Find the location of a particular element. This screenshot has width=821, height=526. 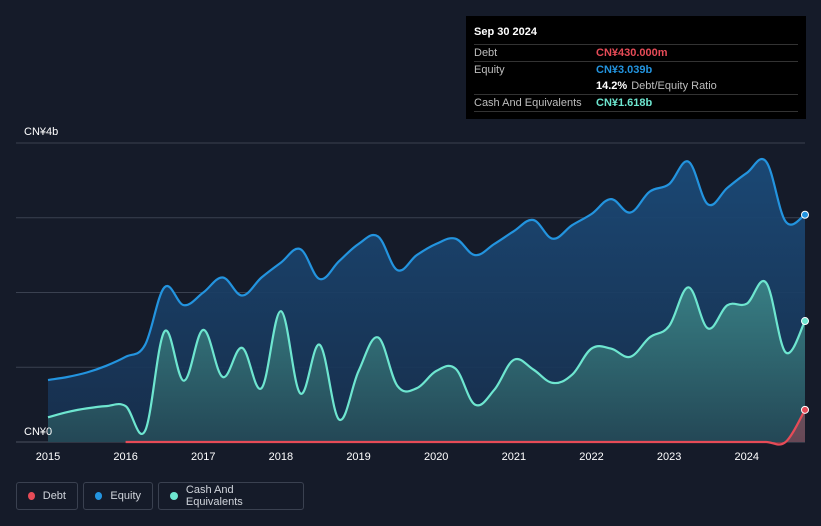

tooltip-row-ratio: 14.2% Debt/Equity Ratio is located at coordinates (636, 86).